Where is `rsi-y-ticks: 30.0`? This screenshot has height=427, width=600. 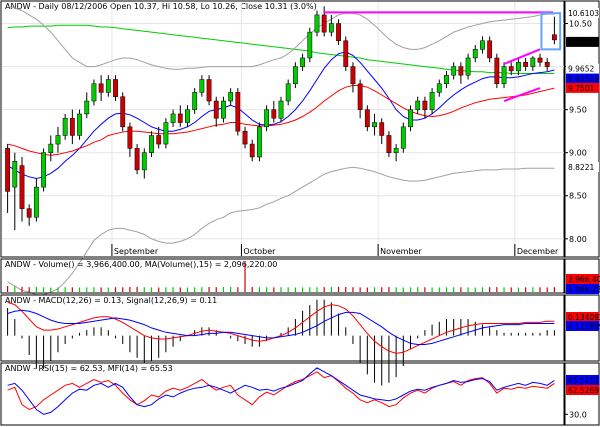 rsi-y-ticks: 30.0 is located at coordinates (576, 414).